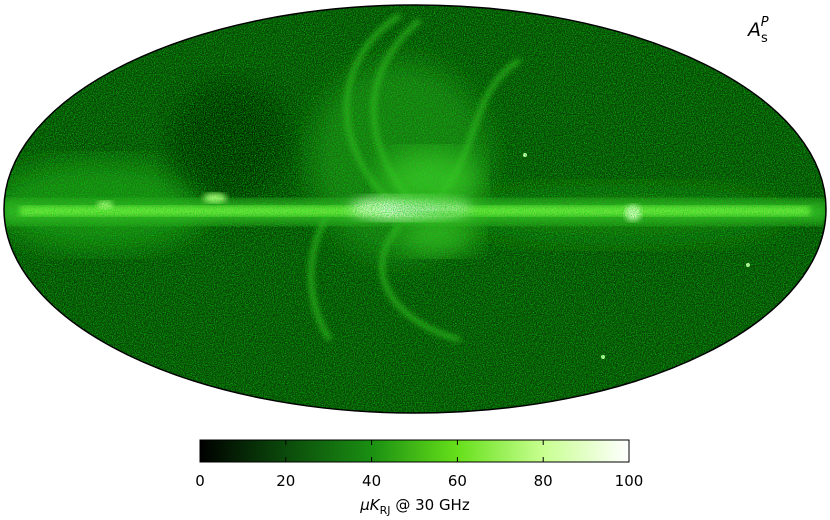 The height and width of the screenshot is (520, 830). What do you see at coordinates (285, 481) in the screenshot?
I see `colorbar-tick-label: 20` at bounding box center [285, 481].